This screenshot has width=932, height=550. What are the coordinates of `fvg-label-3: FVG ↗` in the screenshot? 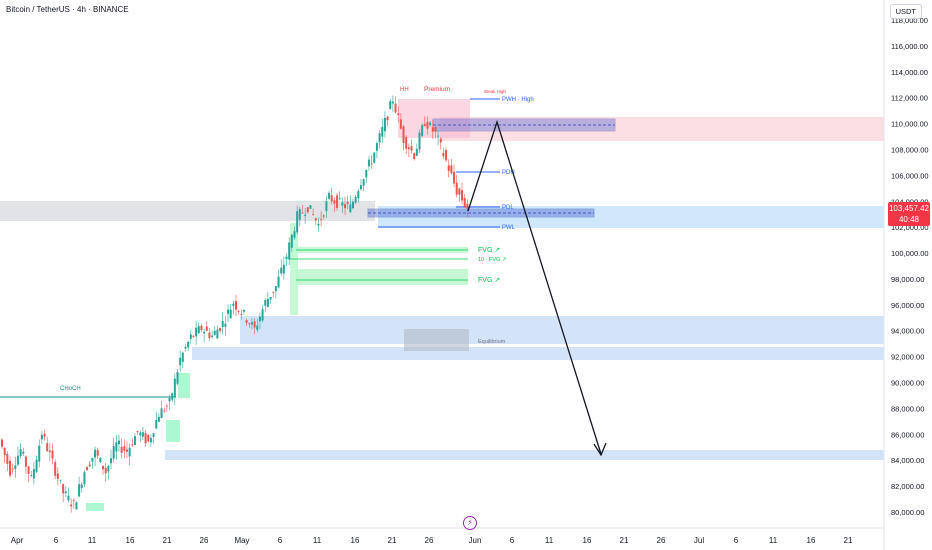 It's located at (489, 280).